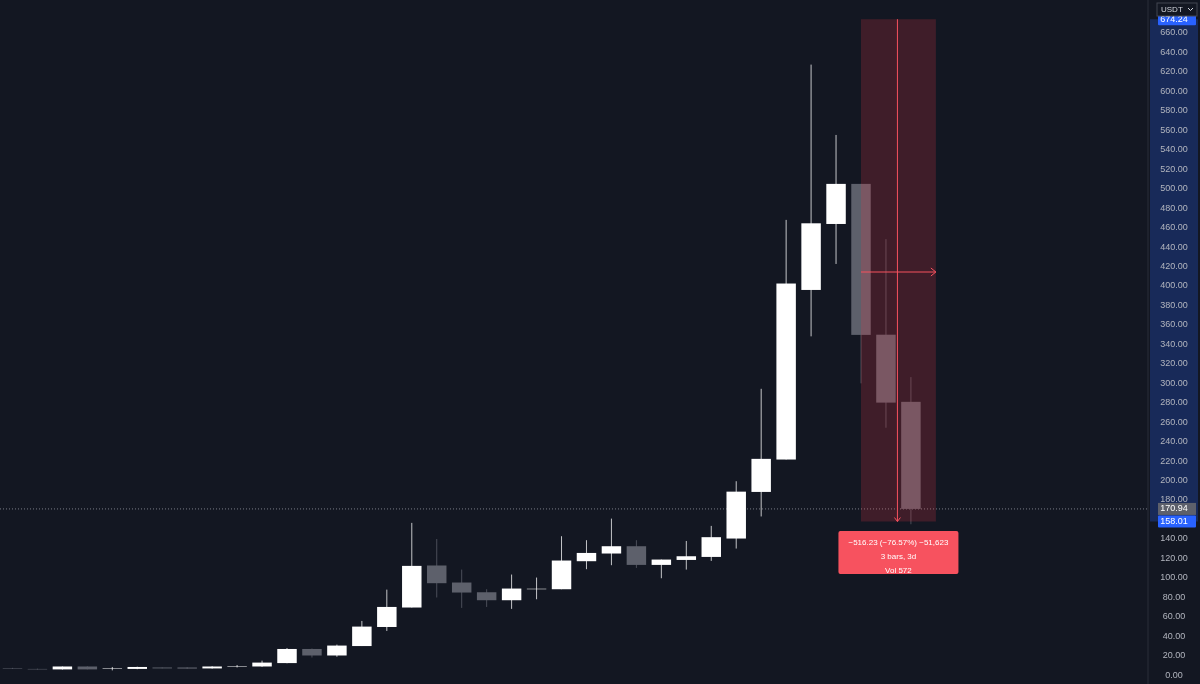  Describe the element at coordinates (898, 543) in the screenshot. I see `annotation: −516.23 (−76.57%) −51,623` at that location.